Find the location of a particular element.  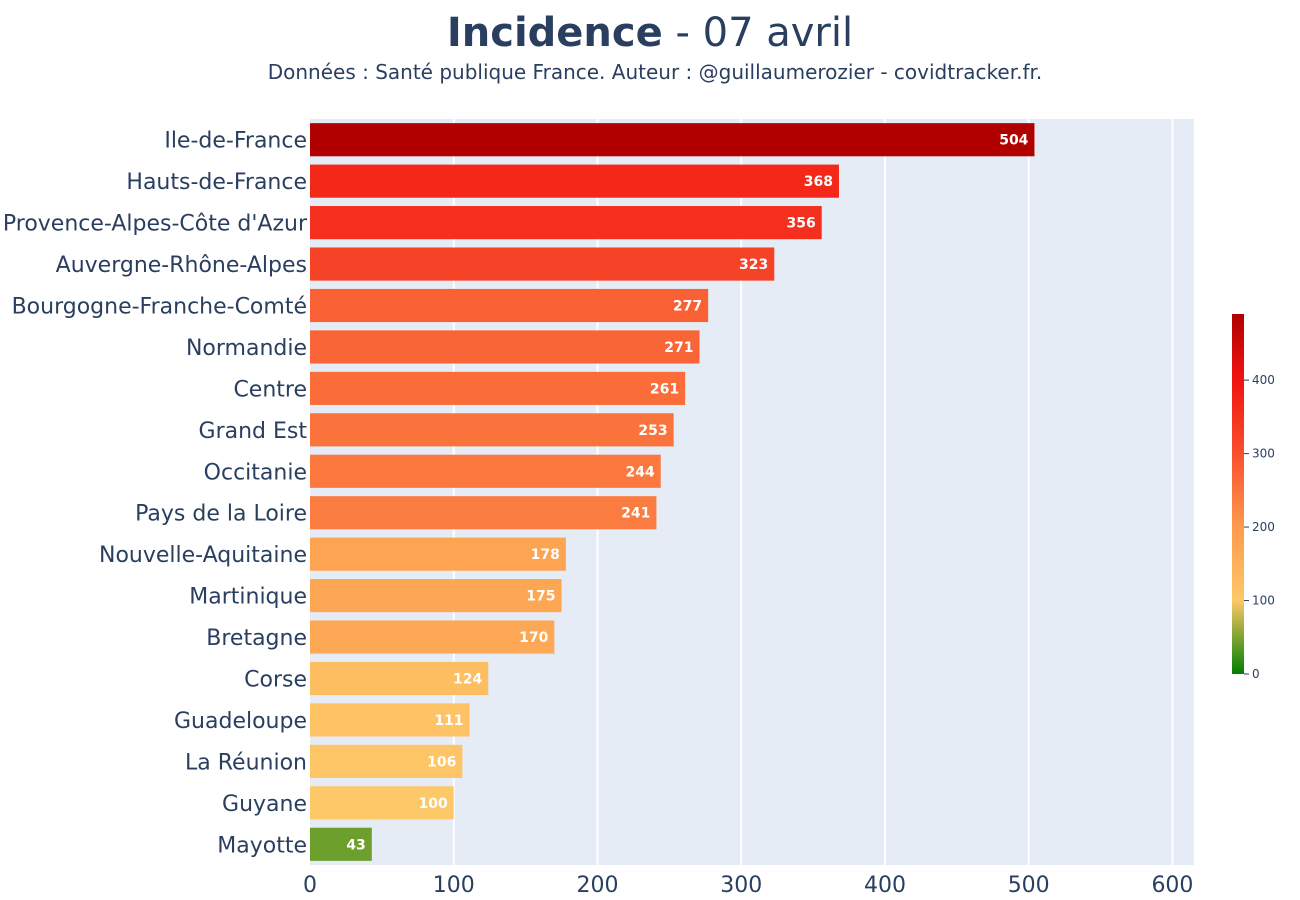

x-tick-label-600: 600 is located at coordinates (1172, 885).